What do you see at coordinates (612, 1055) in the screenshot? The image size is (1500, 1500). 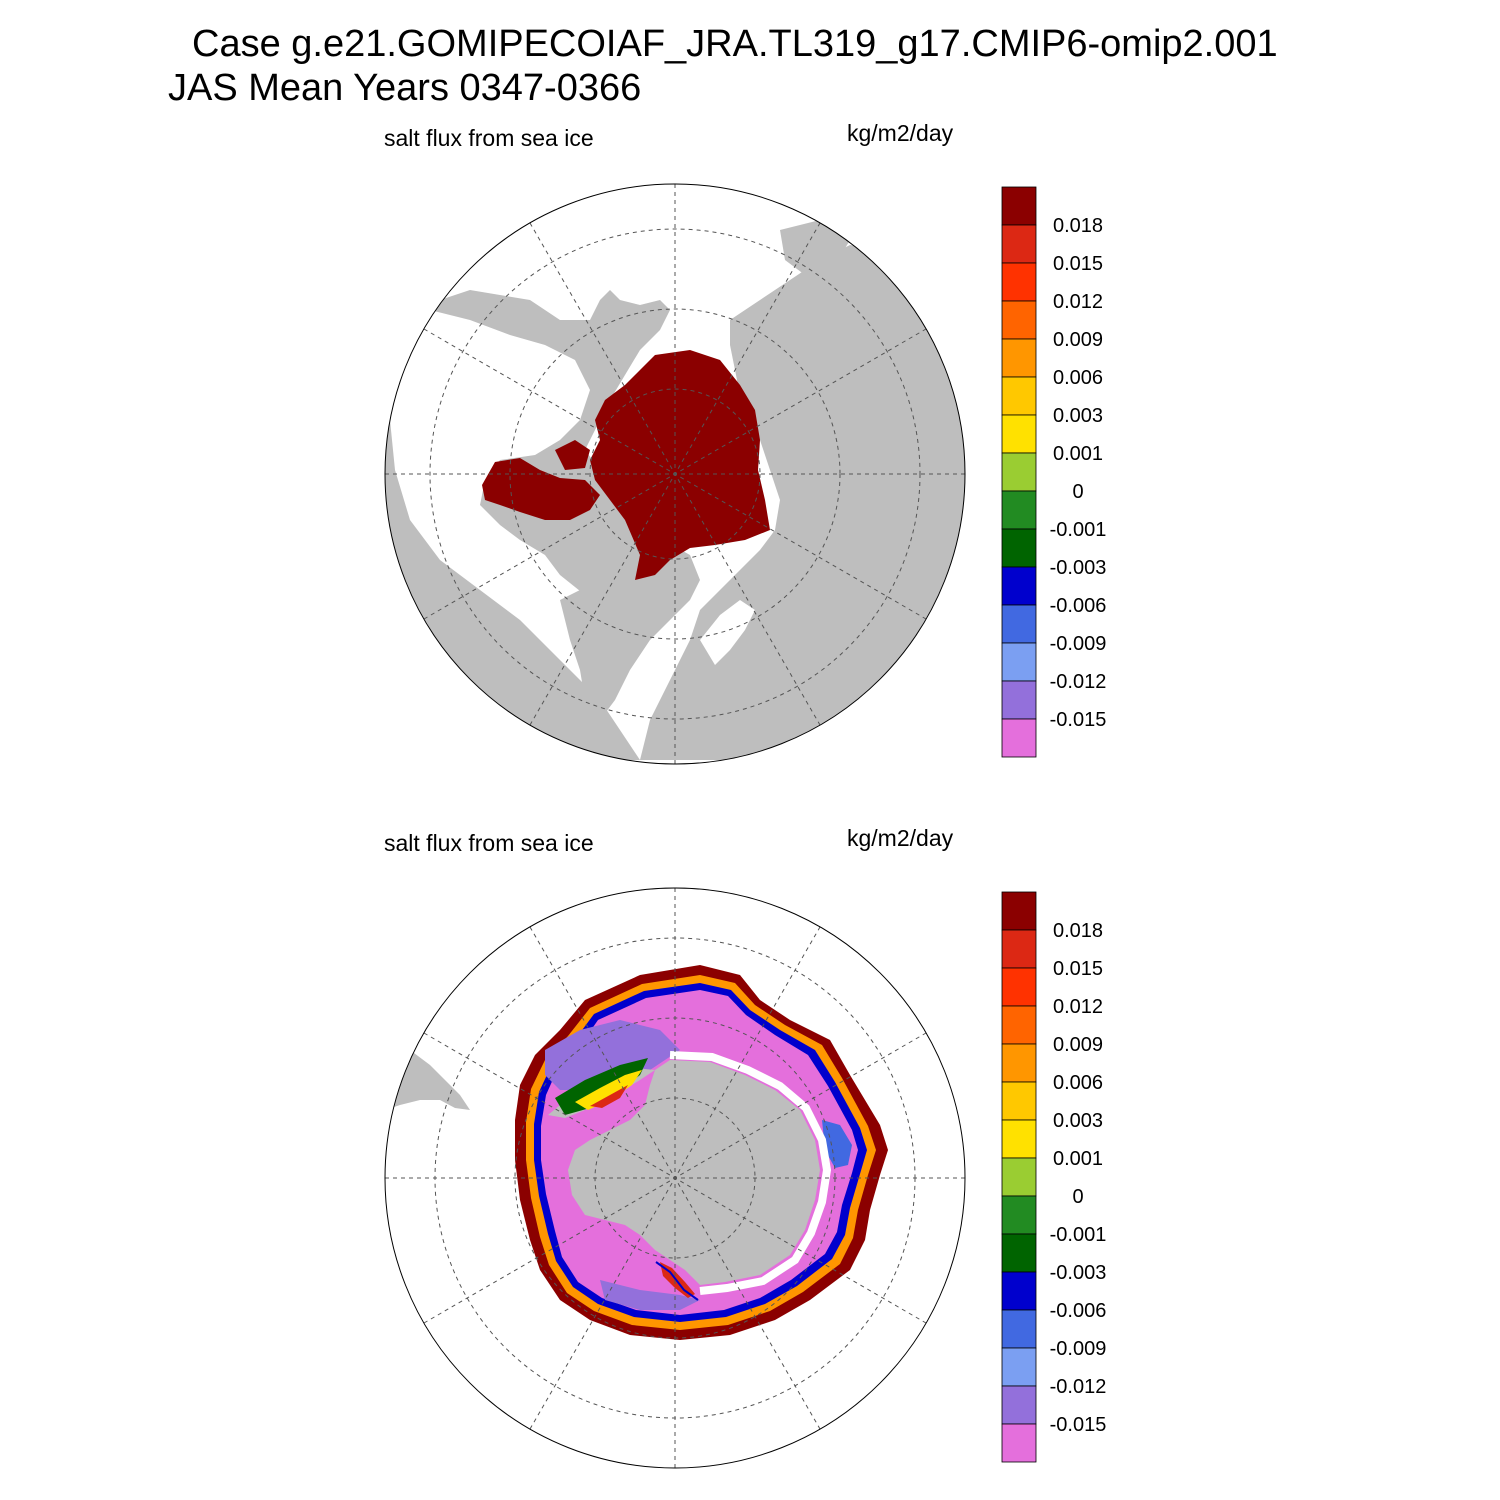 I see `south-ice-purple-weddell` at bounding box center [612, 1055].